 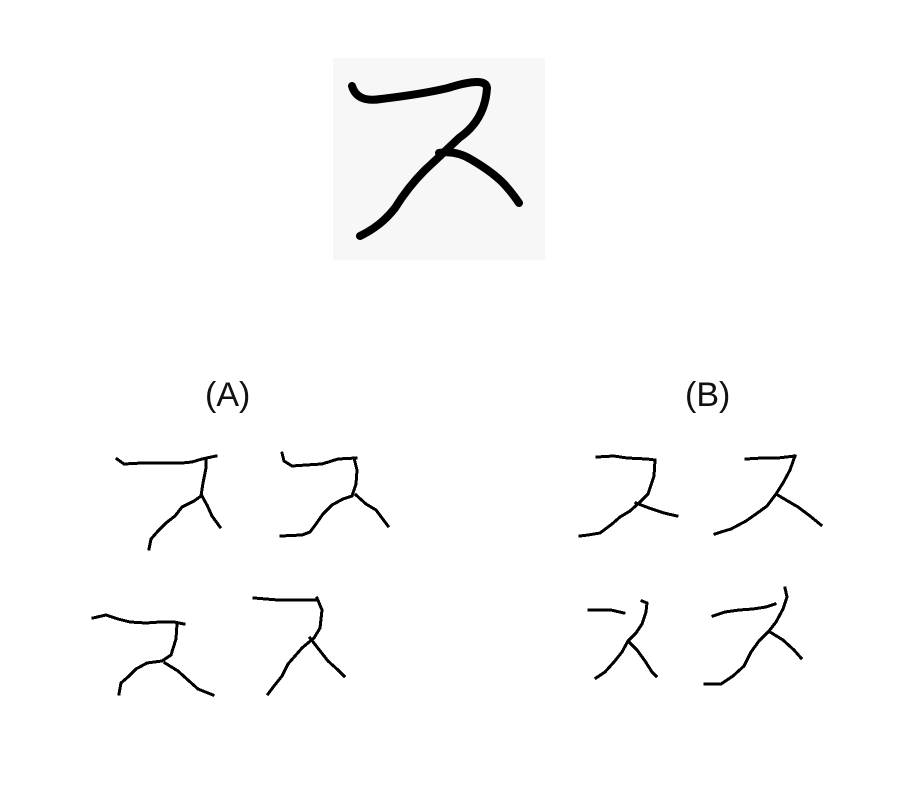 What do you see at coordinates (708, 395) in the screenshot?
I see `group-b-label: (B)` at bounding box center [708, 395].